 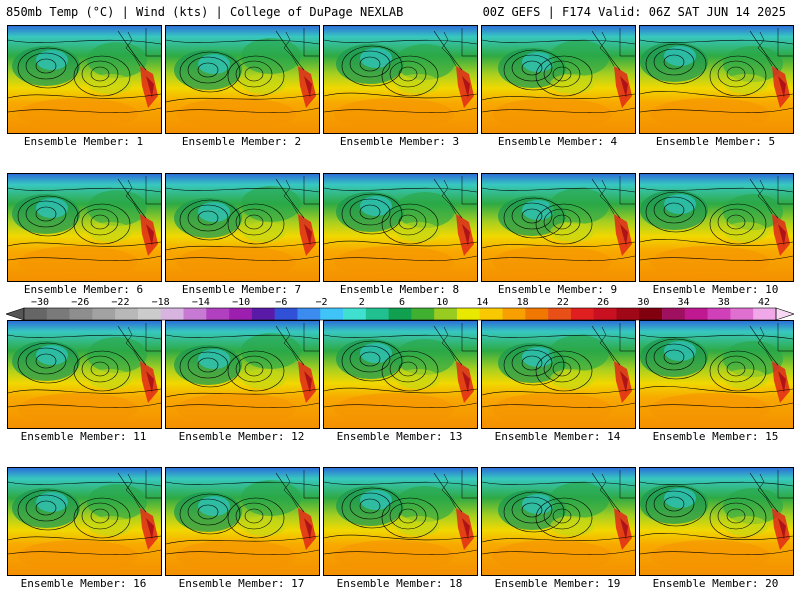 I want to click on ensemble-member-label: Ensemble Member: 20, so click(x=715, y=583).